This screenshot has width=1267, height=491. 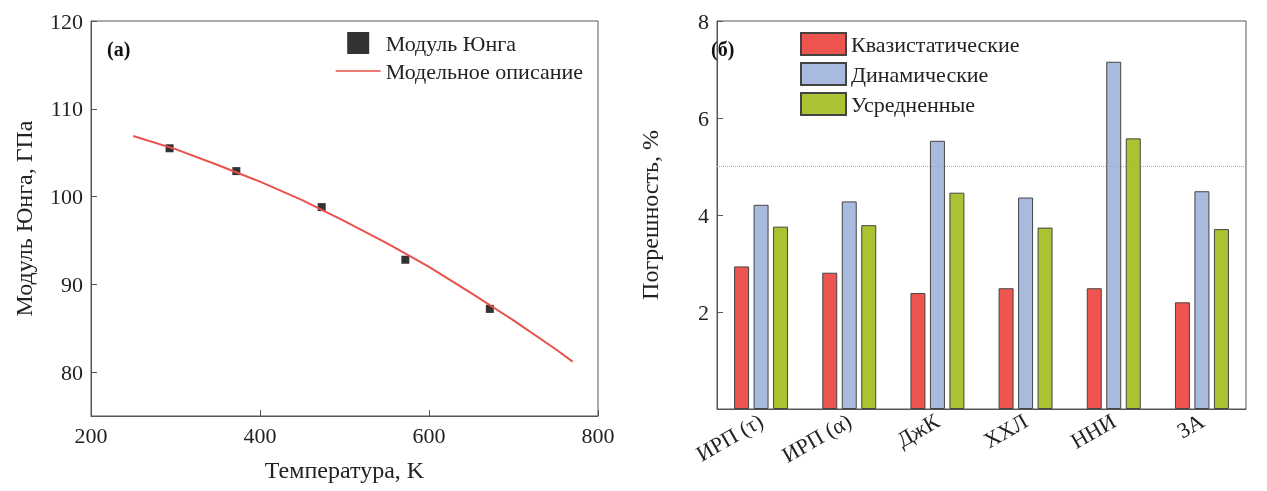 What do you see at coordinates (920, 74) in the screenshot?
I see `legend-label: Динамические` at bounding box center [920, 74].